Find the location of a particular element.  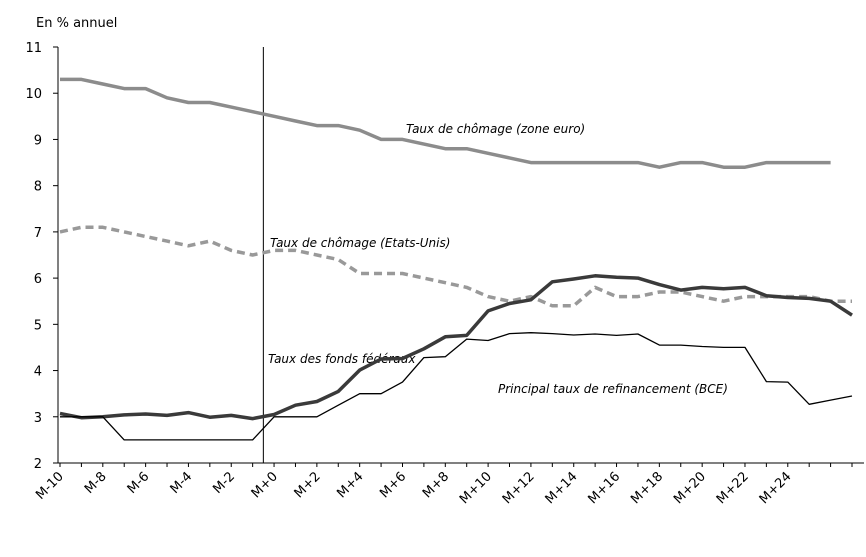

y-tick-label: 9 is located at coordinates (38, 140).